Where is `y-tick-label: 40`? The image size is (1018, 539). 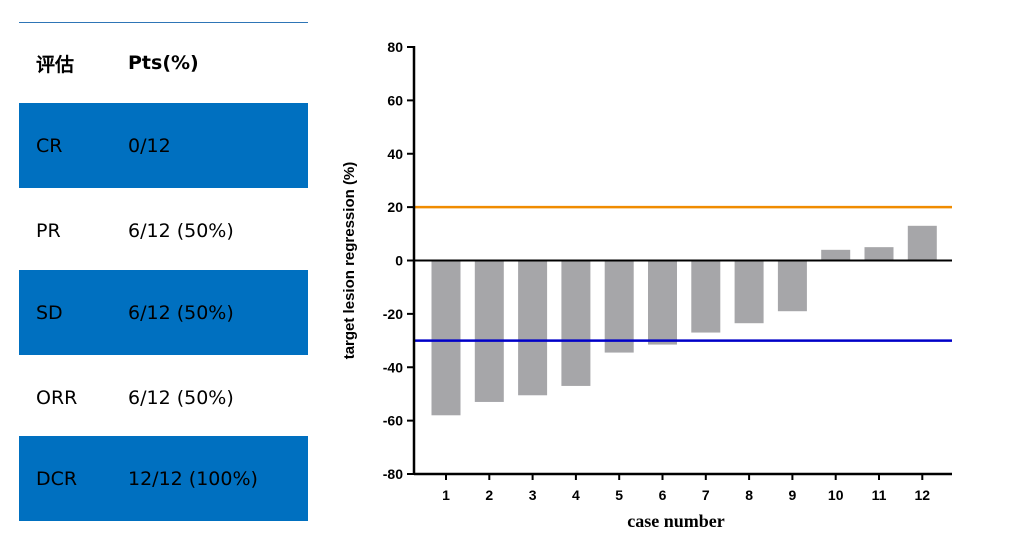
y-tick-label: 40 is located at coordinates (395, 154).